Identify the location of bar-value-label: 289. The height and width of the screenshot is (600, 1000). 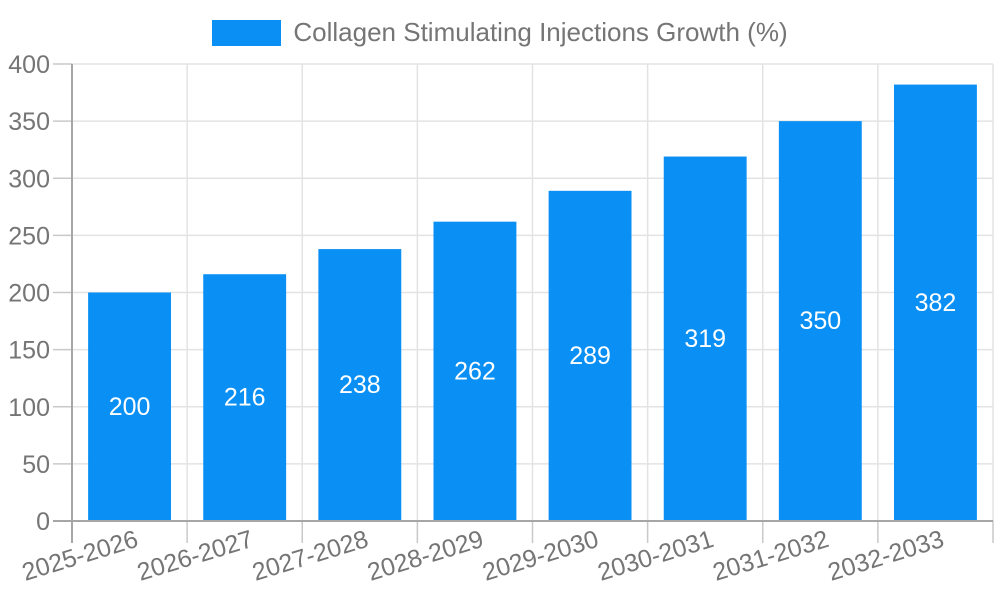
(590, 356).